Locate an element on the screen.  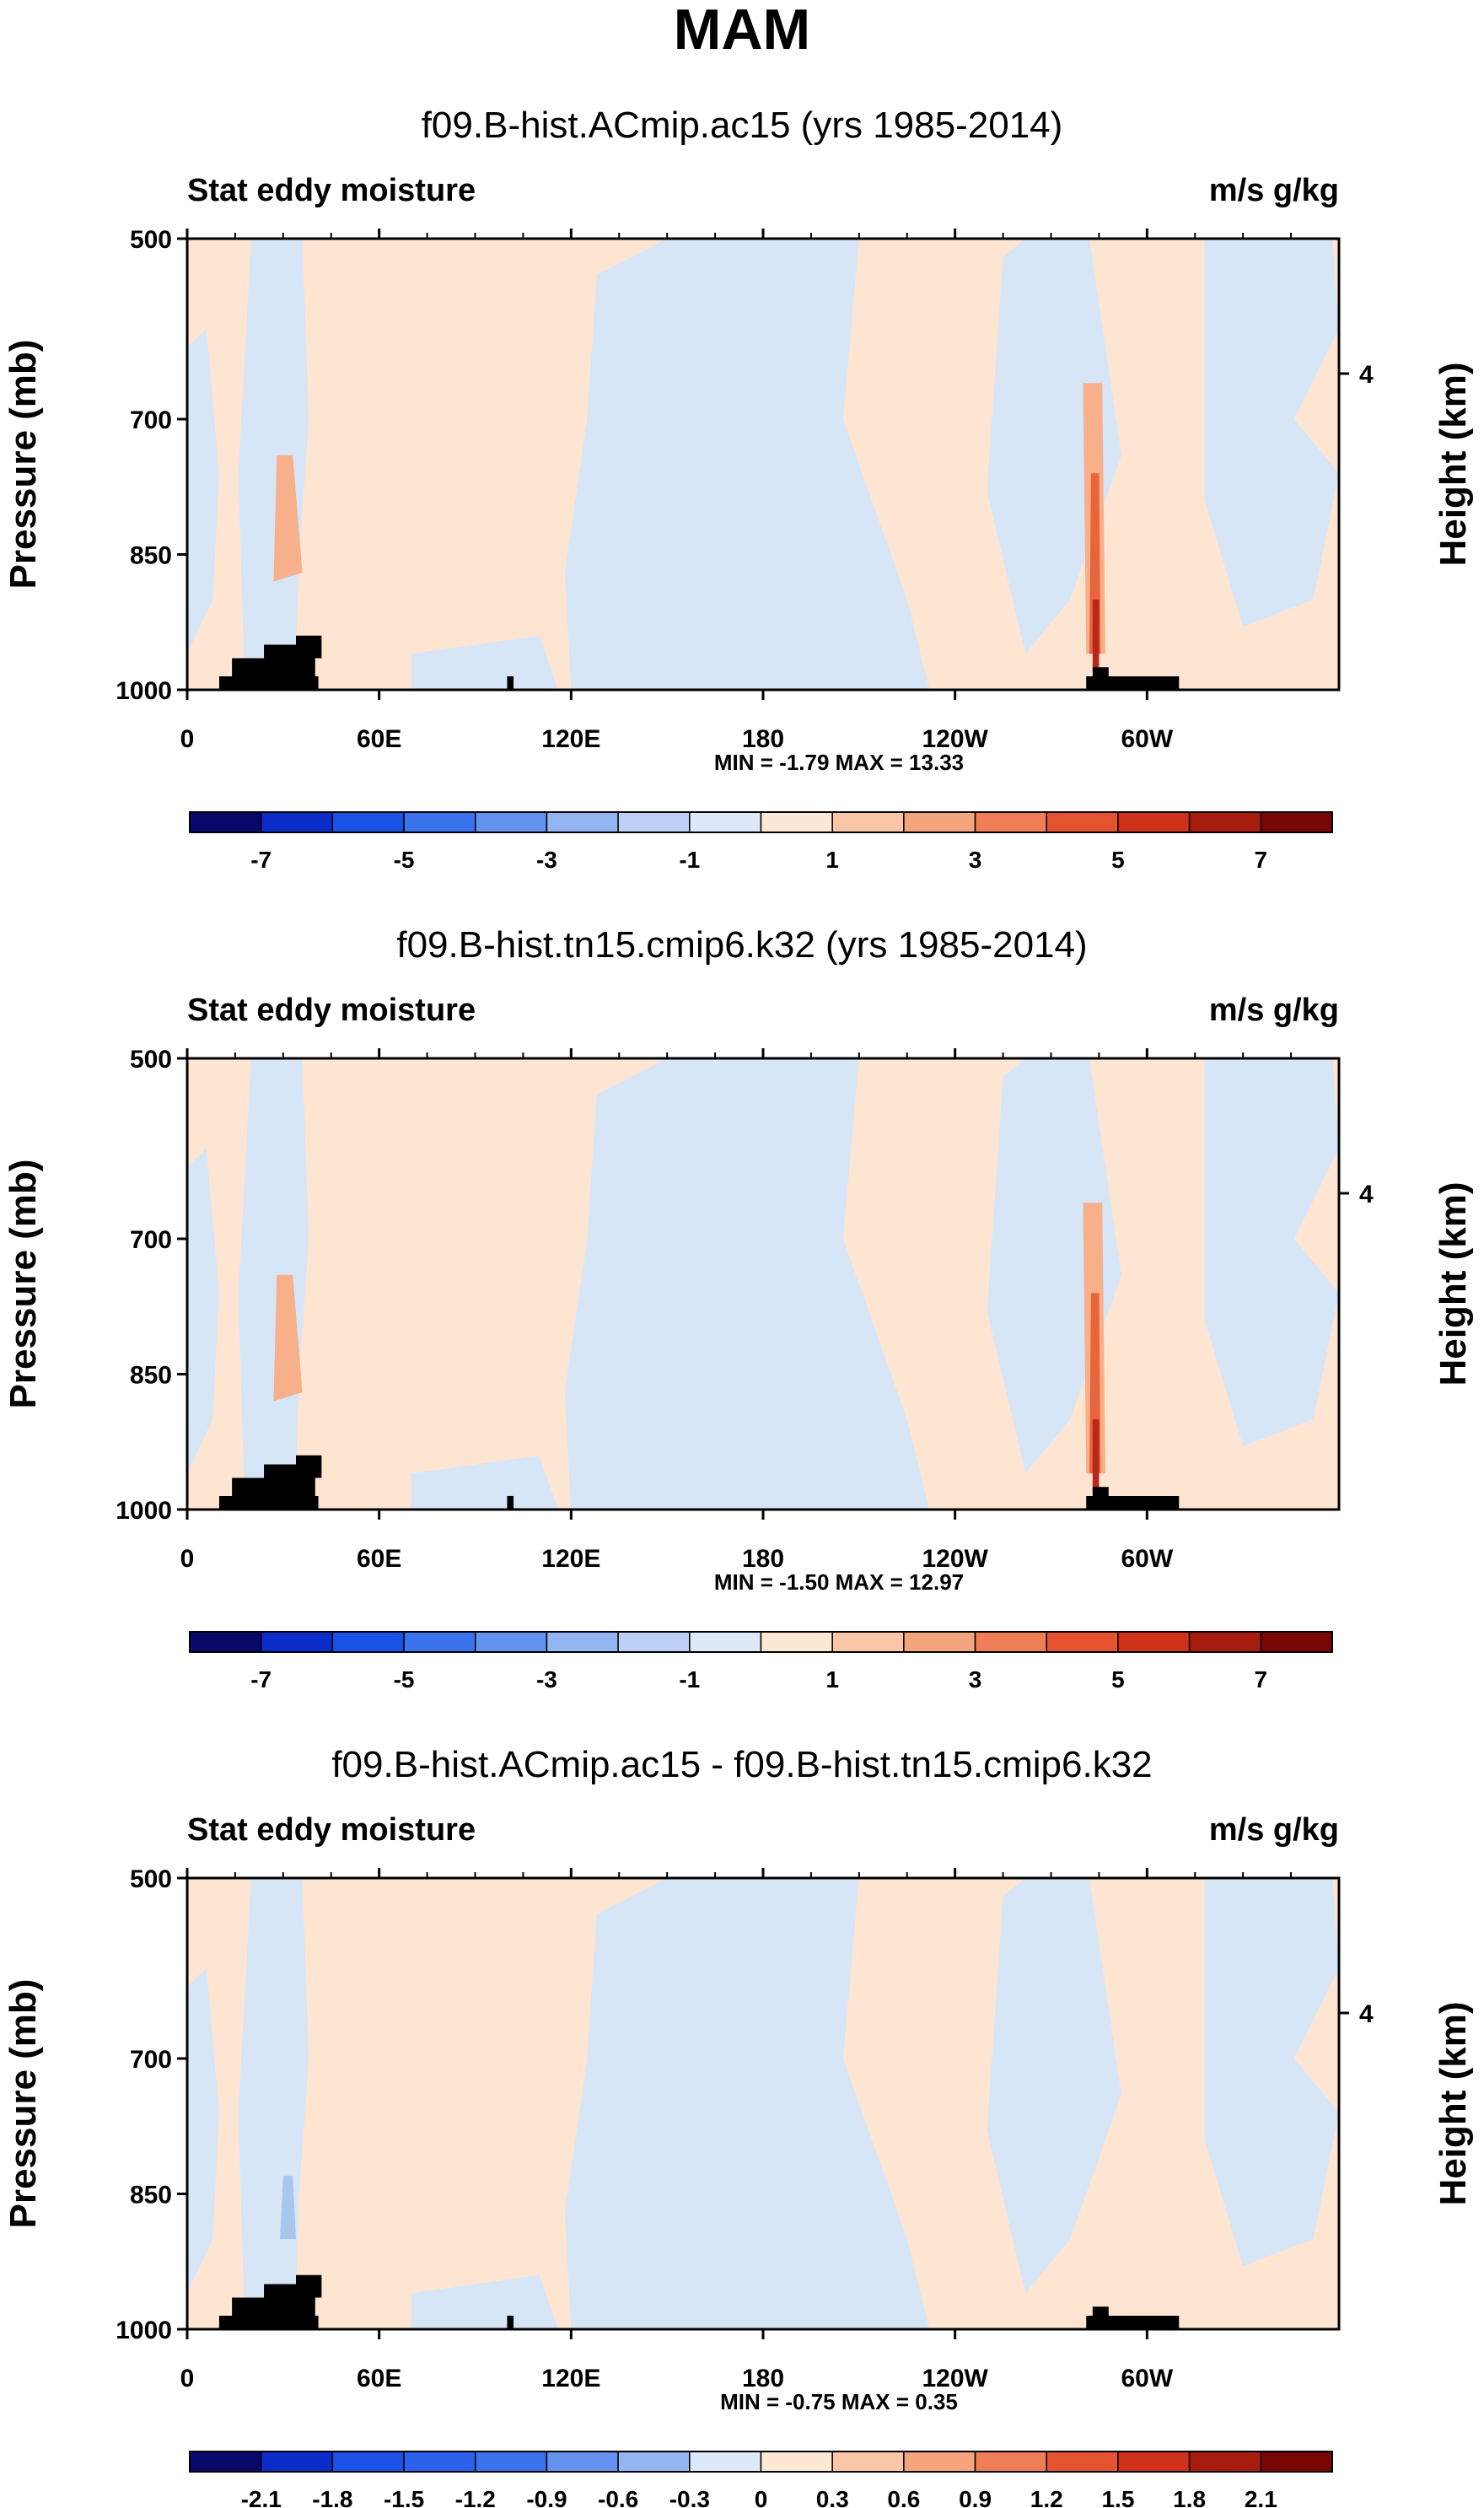
x-tick-label: 180 is located at coordinates (763, 1559).